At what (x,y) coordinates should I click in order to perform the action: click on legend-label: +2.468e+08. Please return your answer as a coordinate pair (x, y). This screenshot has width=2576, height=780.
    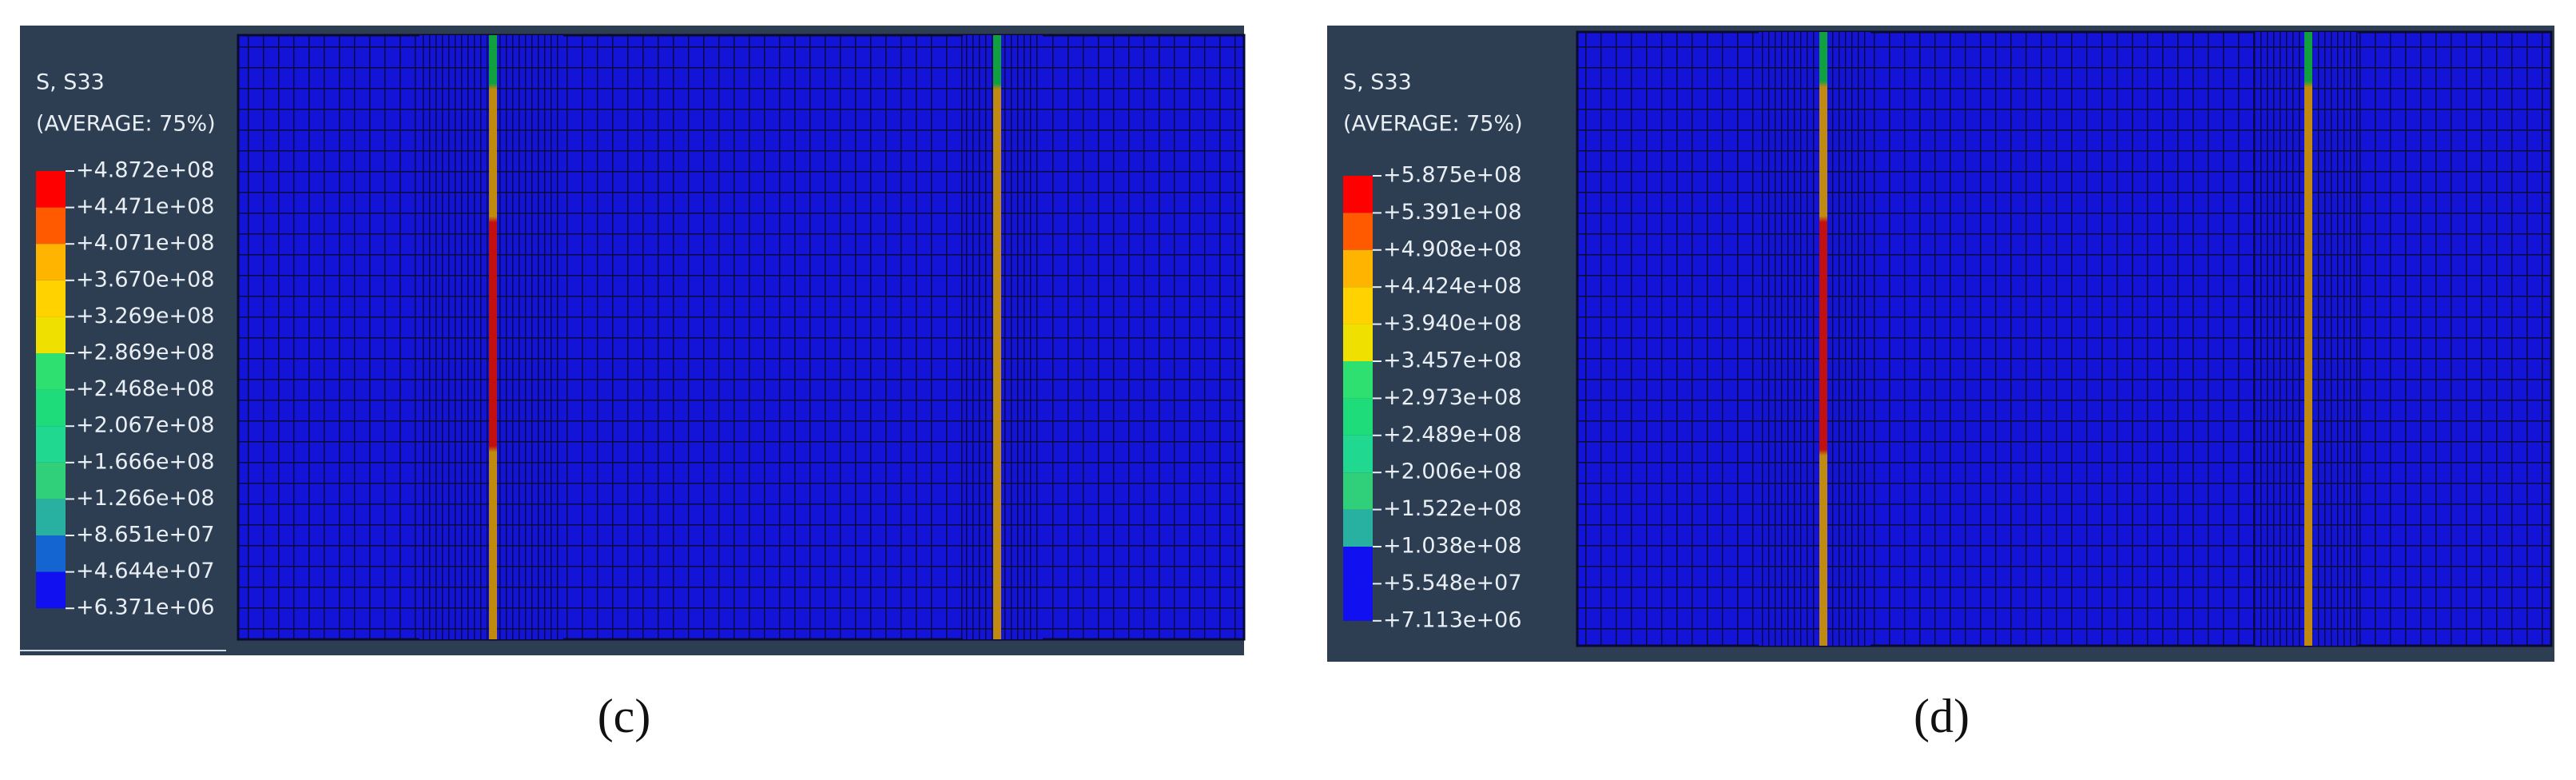
    Looking at the image, I should click on (145, 388).